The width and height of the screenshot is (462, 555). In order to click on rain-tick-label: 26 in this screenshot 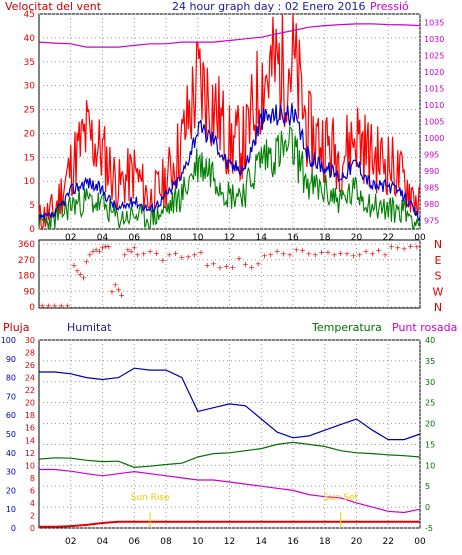, I will do `click(30, 365)`.